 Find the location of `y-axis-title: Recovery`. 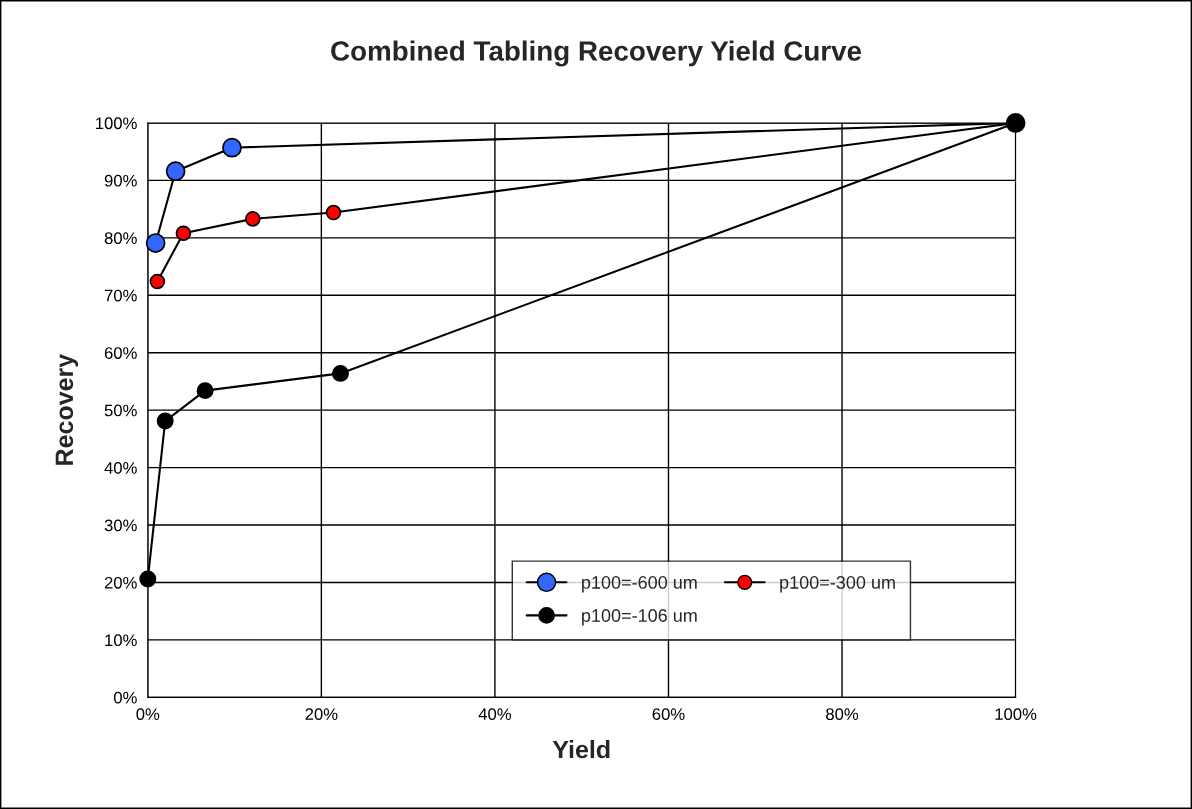

y-axis-title: Recovery is located at coordinates (67, 409).